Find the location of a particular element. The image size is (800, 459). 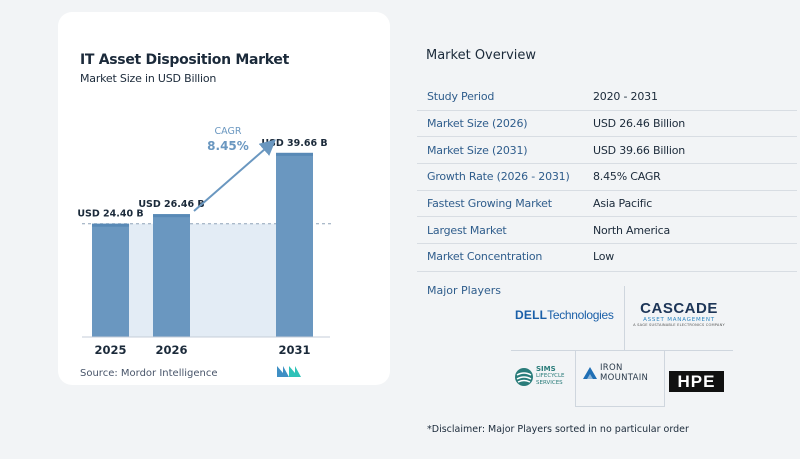

row-label: Market Concentration is located at coordinates (485, 257).